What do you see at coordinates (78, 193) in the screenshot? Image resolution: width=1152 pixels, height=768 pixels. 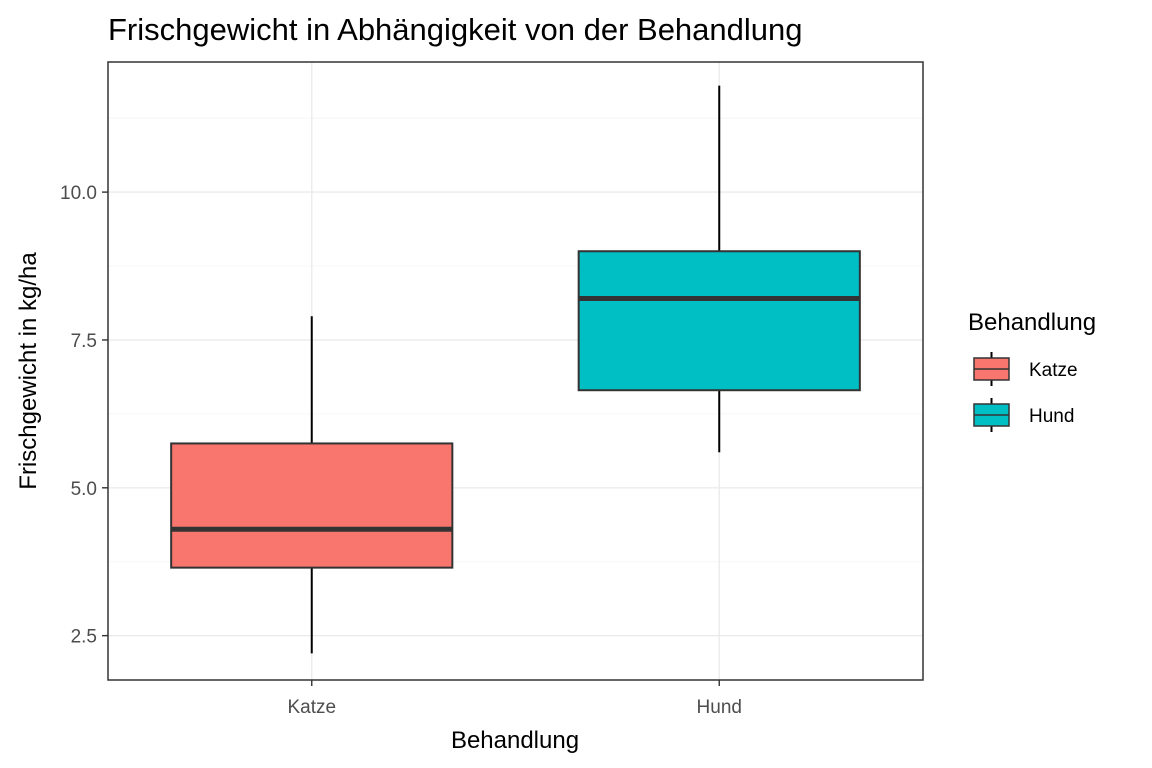 I see `y-tick-label: 10.0` at bounding box center [78, 193].